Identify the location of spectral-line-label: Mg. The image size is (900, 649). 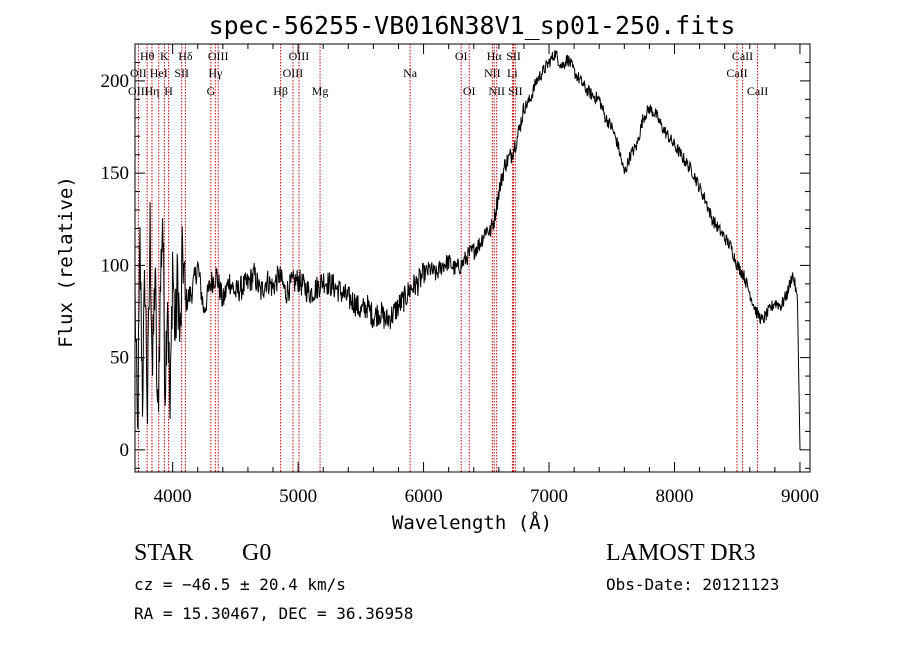
(320, 91).